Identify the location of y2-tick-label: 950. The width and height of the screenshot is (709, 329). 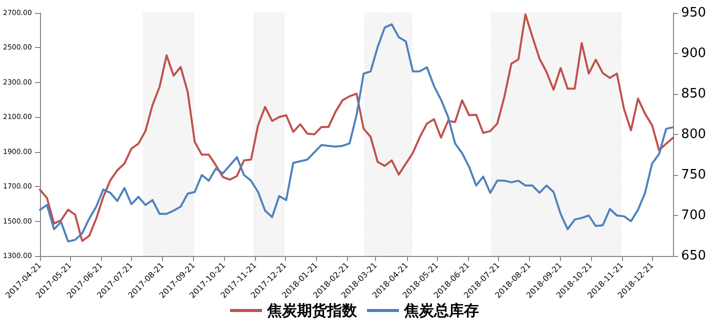
(693, 13).